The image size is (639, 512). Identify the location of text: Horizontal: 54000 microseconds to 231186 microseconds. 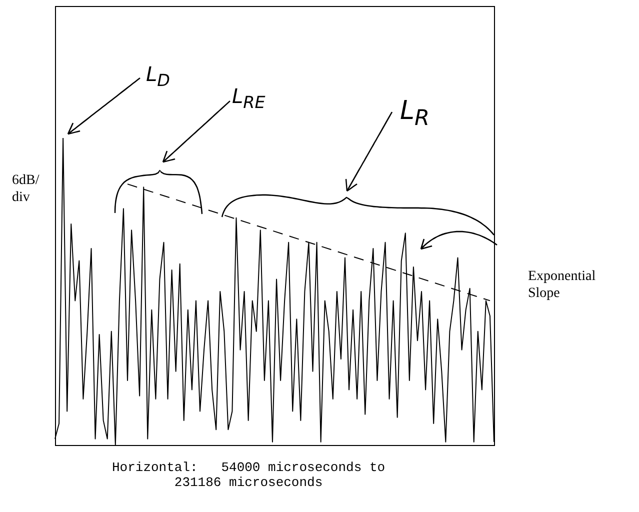
(249, 475).